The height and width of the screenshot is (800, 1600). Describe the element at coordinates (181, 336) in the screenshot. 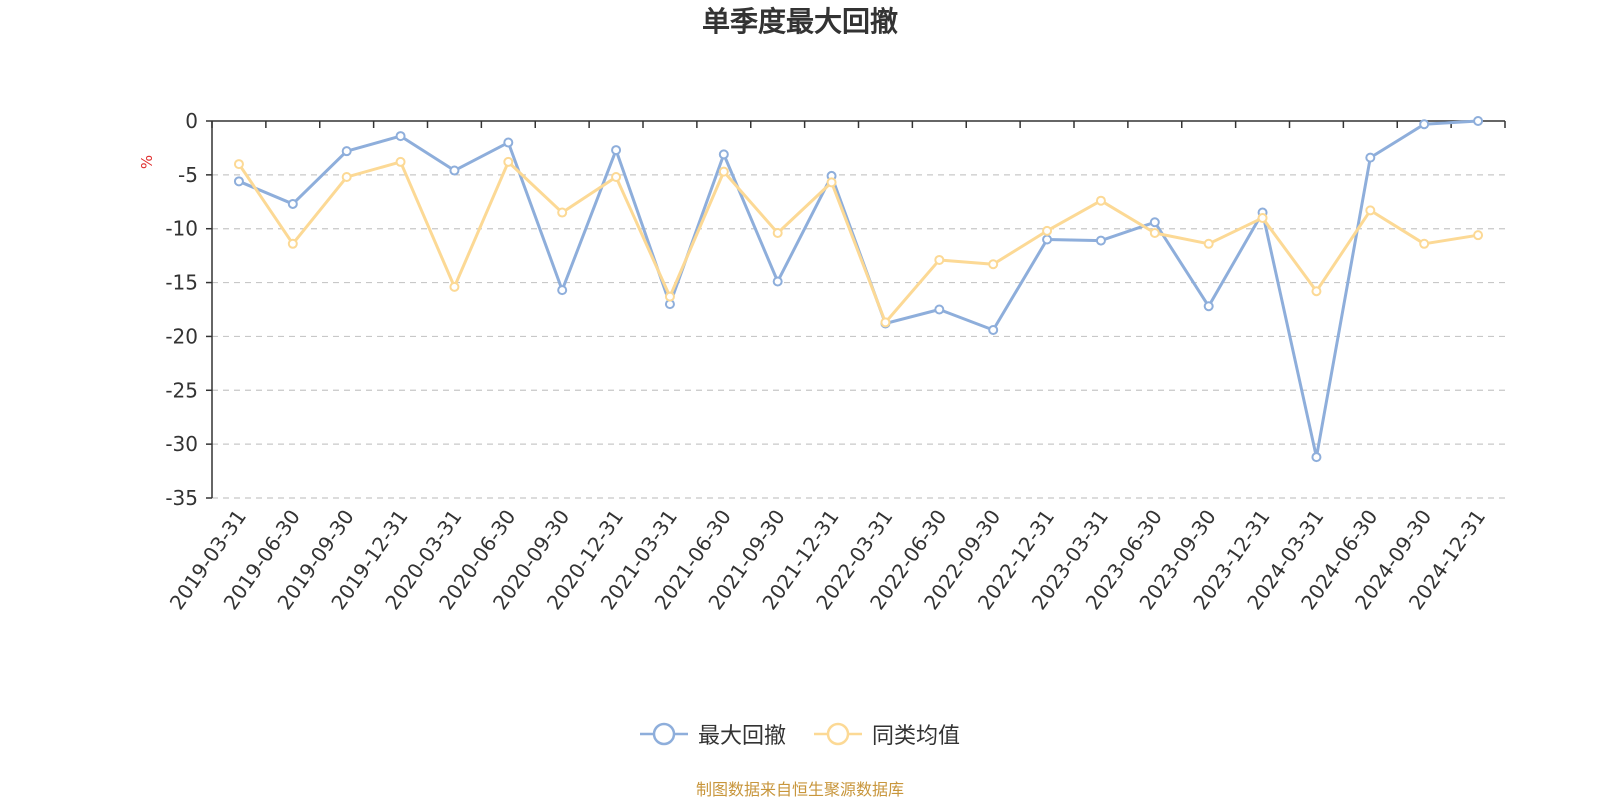

I see `y-tick-label: -20` at that location.